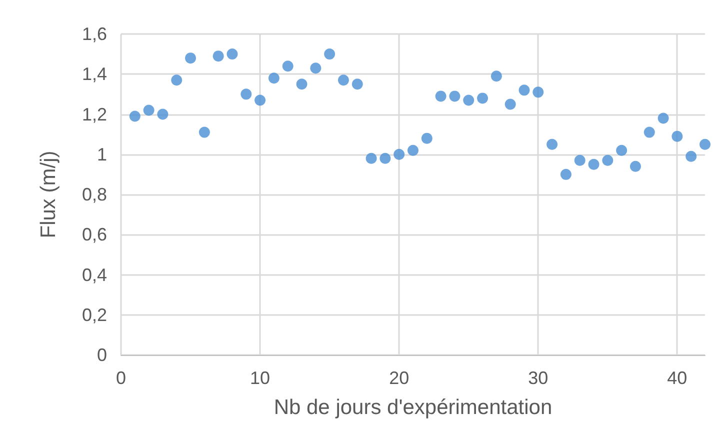 The width and height of the screenshot is (722, 441). What do you see at coordinates (399, 378) in the screenshot?
I see `x-tick-label: 20` at bounding box center [399, 378].